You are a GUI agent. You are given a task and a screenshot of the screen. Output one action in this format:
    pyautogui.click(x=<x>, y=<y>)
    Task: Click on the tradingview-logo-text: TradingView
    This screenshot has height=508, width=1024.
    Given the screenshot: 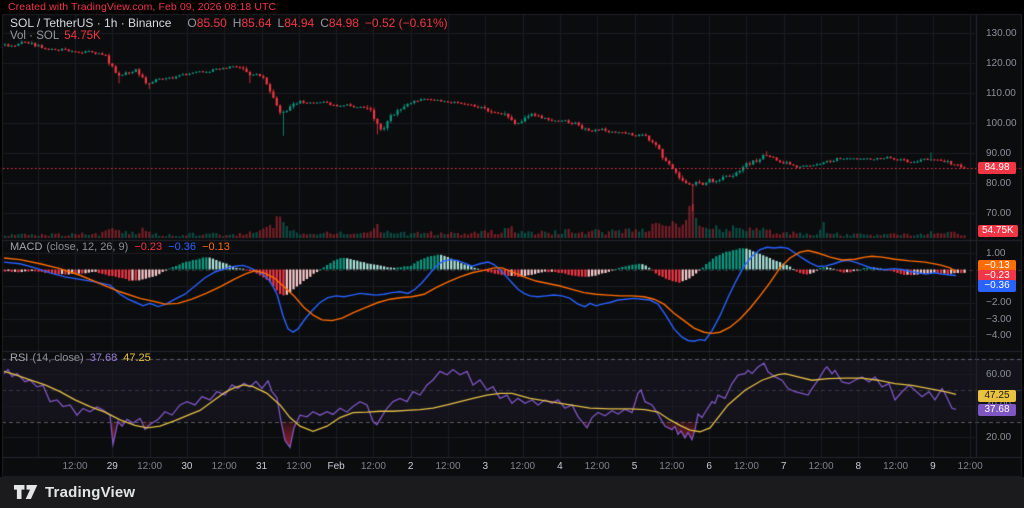 What is the action you would take?
    pyautogui.click(x=90, y=492)
    